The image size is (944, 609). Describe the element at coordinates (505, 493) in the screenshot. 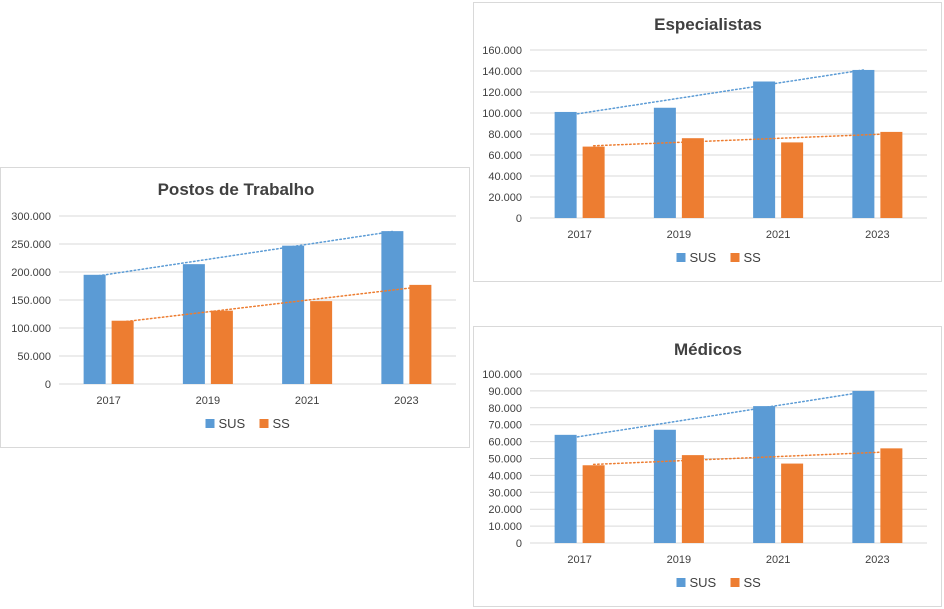

I see `y-tick-label: 30.000` at that location.